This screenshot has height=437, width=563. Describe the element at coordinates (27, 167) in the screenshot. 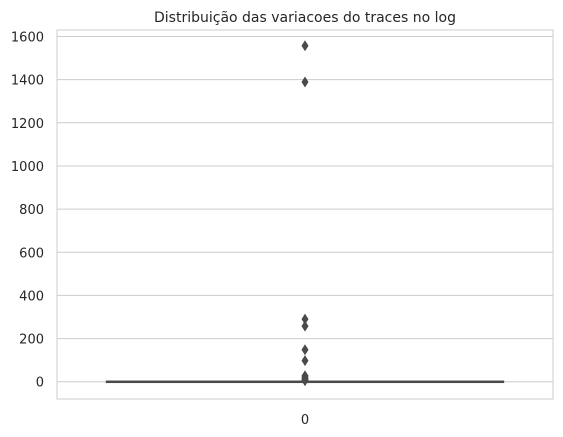

I see `y-tick-label: 1000` at that location.